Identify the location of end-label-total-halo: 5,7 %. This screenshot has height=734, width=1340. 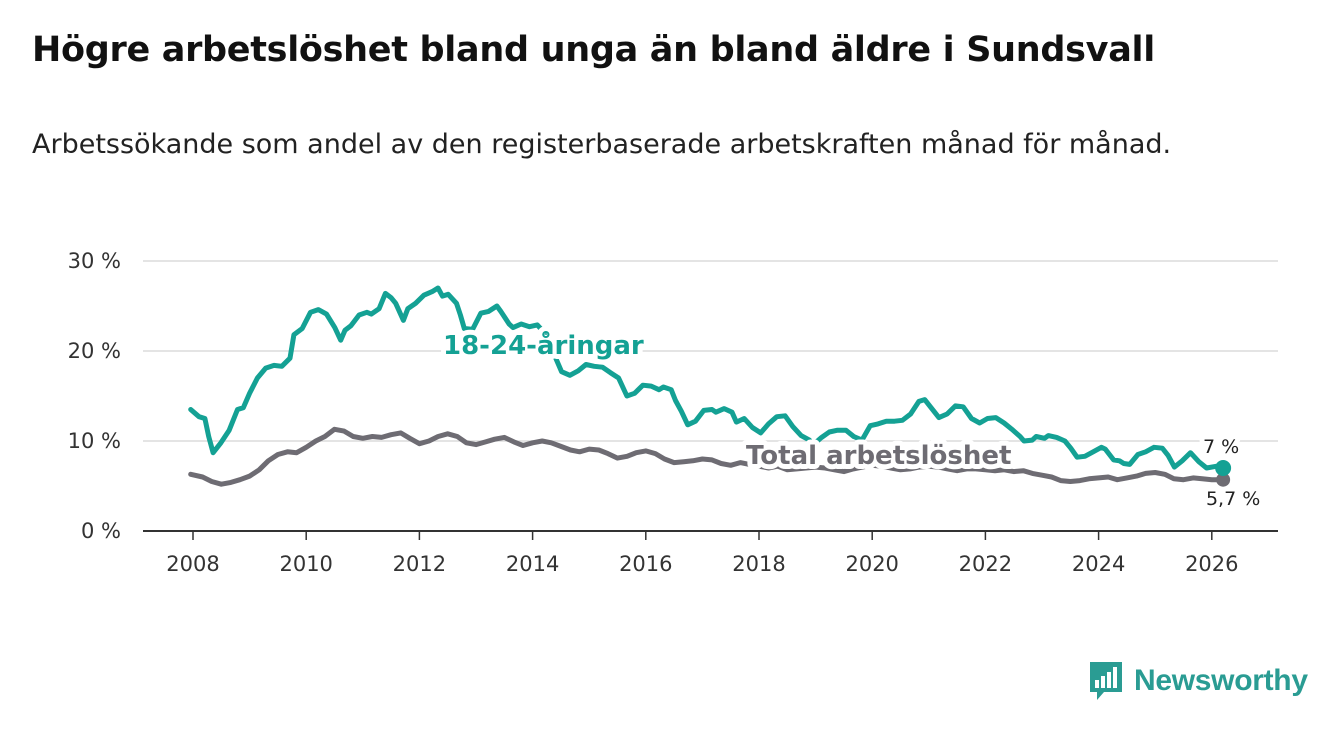
(1233, 499).